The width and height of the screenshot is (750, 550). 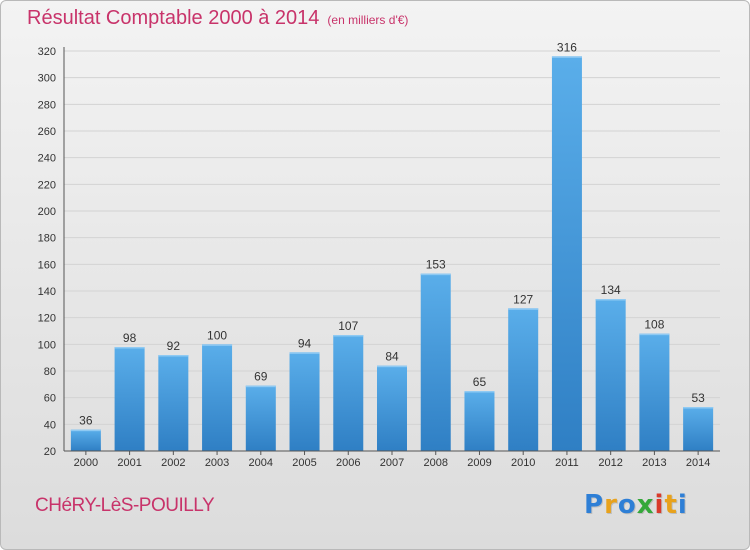 What do you see at coordinates (645, 505) in the screenshot?
I see `logo-letter: x` at bounding box center [645, 505].